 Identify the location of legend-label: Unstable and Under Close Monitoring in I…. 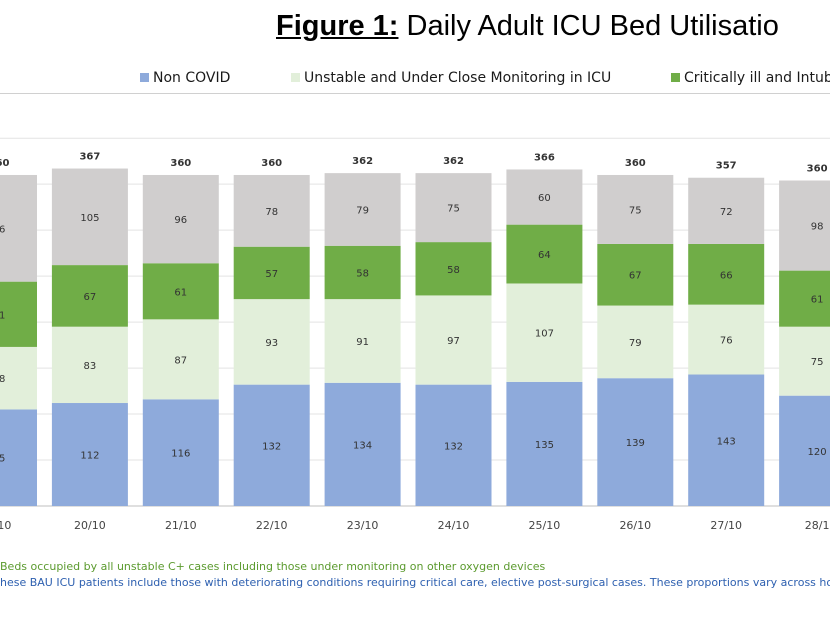
(458, 78).